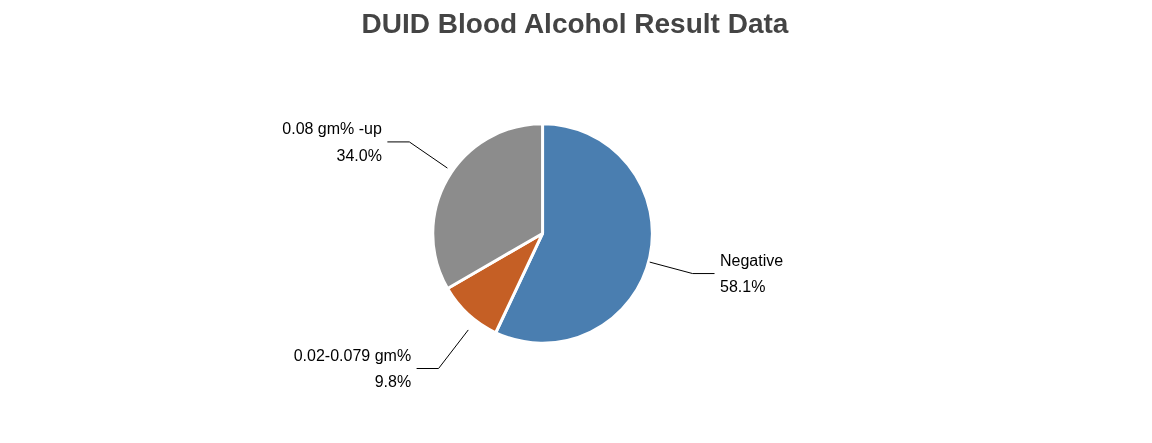  Describe the element at coordinates (575, 23) in the screenshot. I see `chart-title: DUID Blood Alcohol Result Data` at that location.